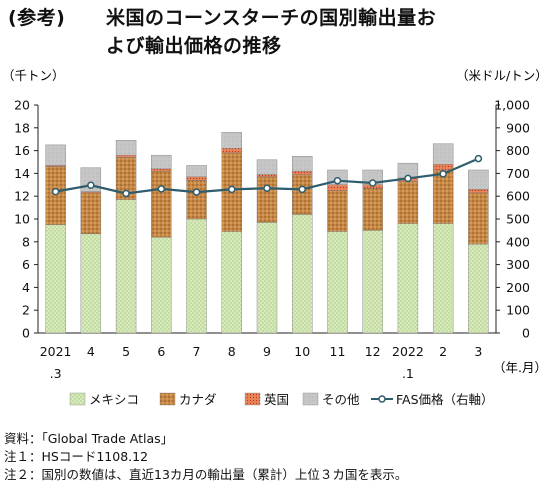 The height and width of the screenshot is (487, 547). What do you see at coordinates (22, 105) in the screenshot?
I see `y-tick-label: 20` at bounding box center [22, 105].